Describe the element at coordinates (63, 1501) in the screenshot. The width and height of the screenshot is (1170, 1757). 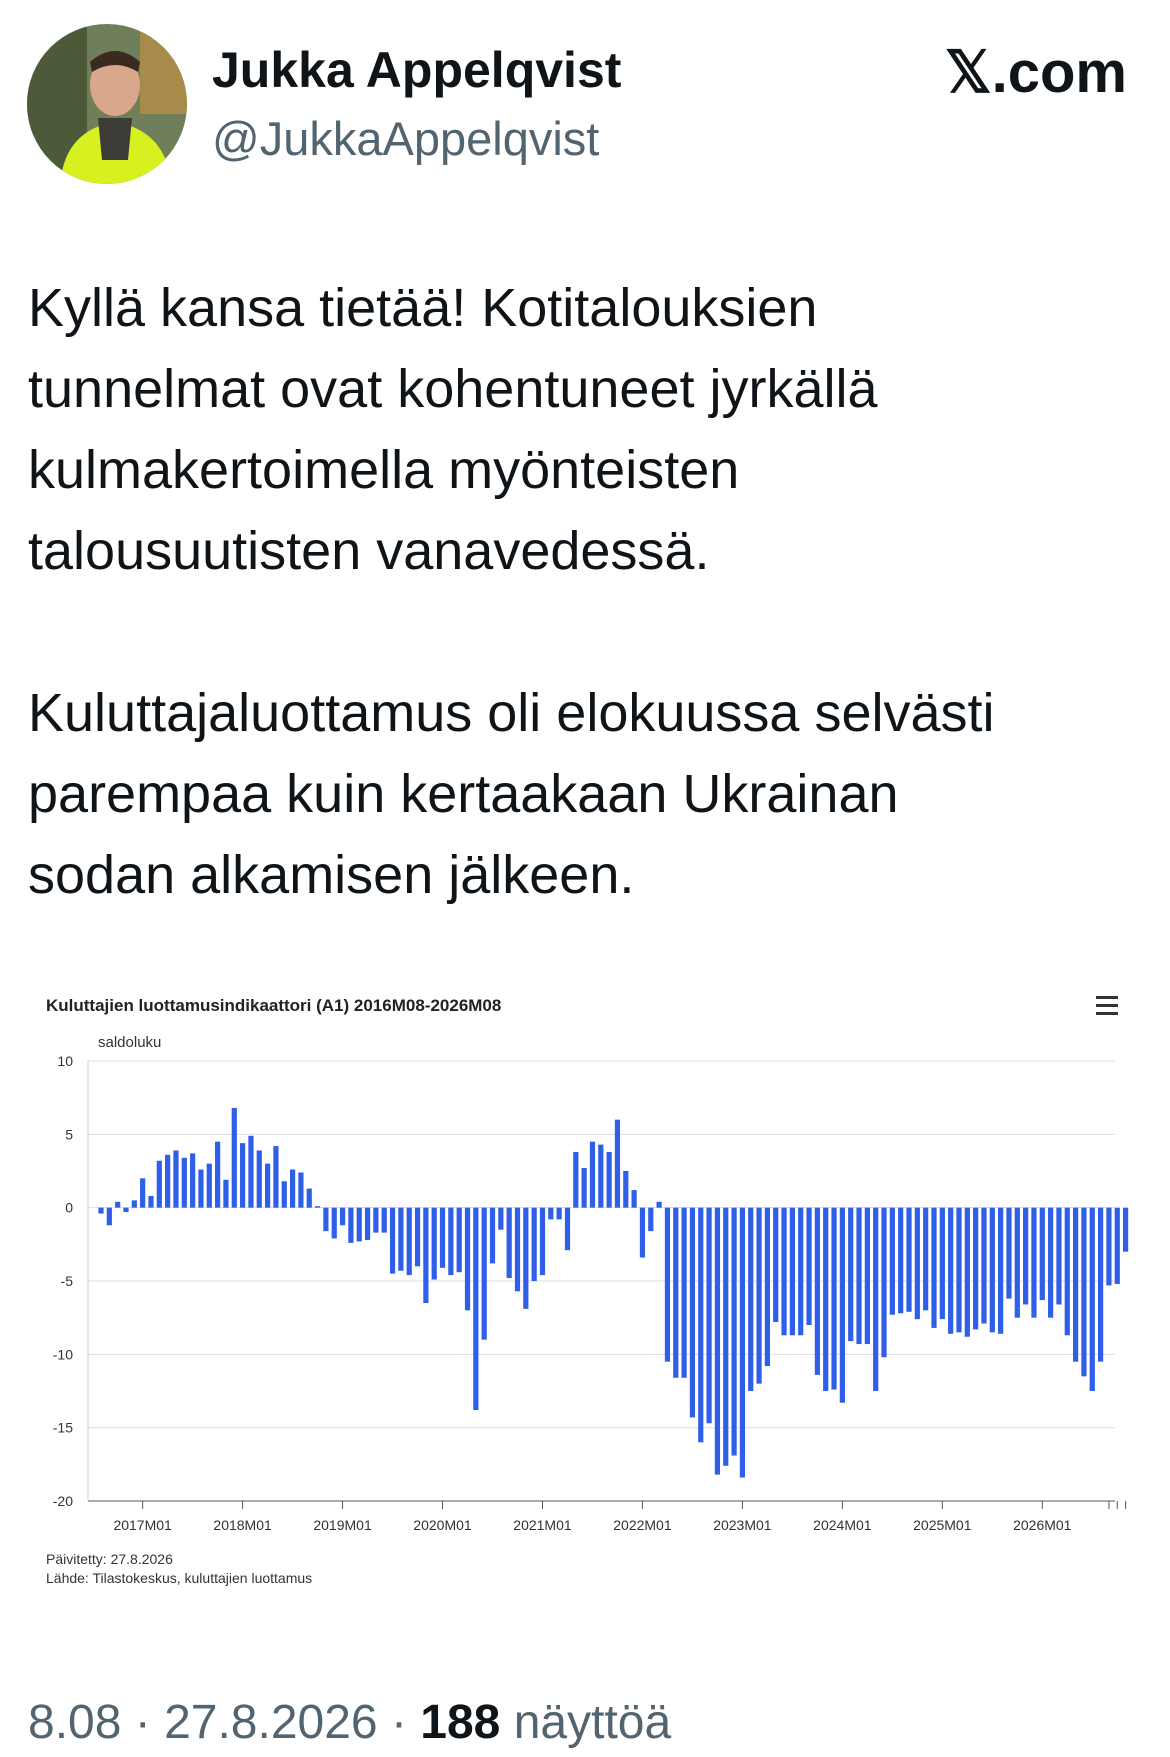
I see `y-tick-label: -20` at that location.